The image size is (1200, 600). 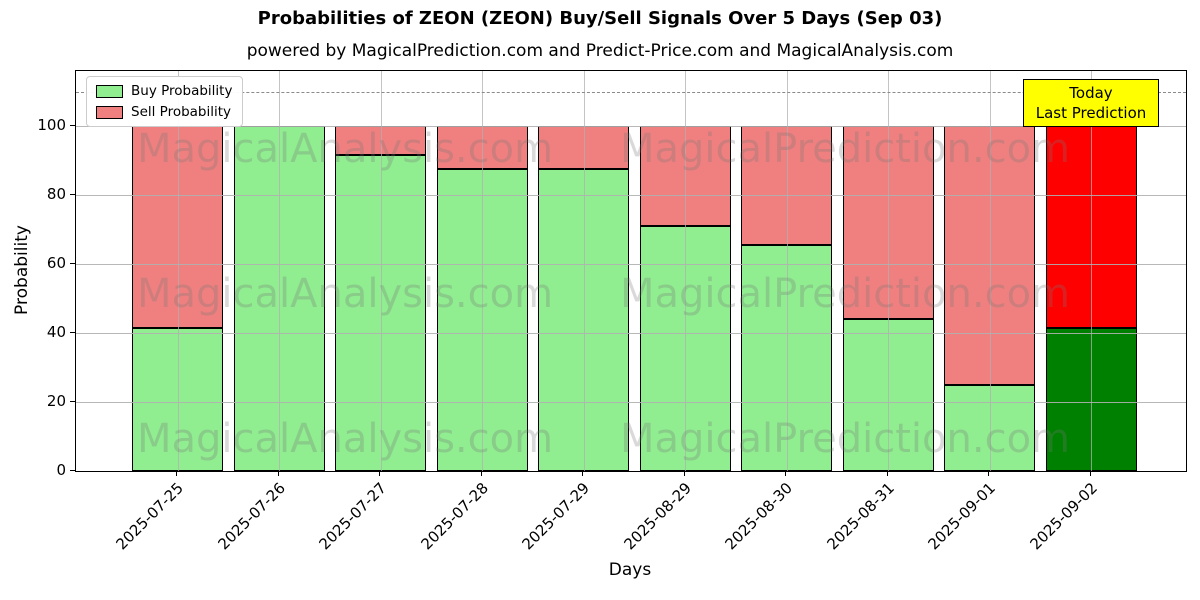 What do you see at coordinates (556, 516) in the screenshot?
I see `x-tick-label: 2025-07-29` at bounding box center [556, 516].